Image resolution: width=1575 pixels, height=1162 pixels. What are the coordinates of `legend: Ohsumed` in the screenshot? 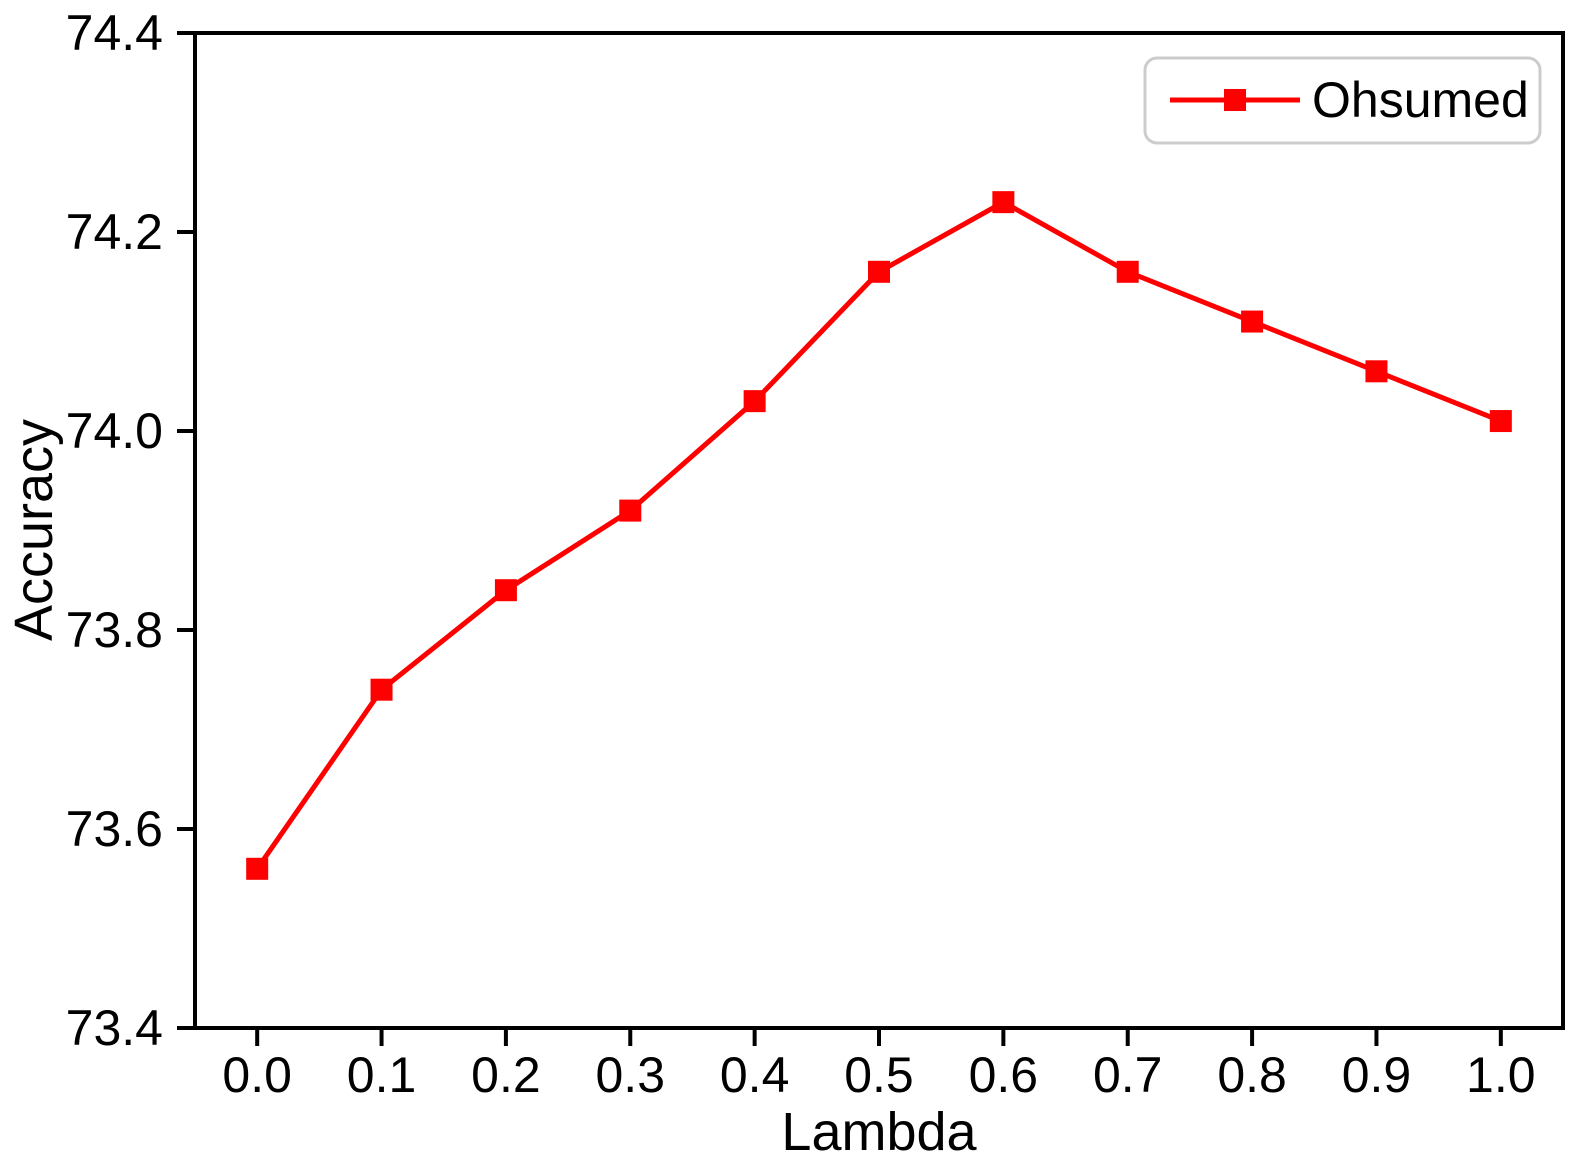 It's located at (1342, 100).